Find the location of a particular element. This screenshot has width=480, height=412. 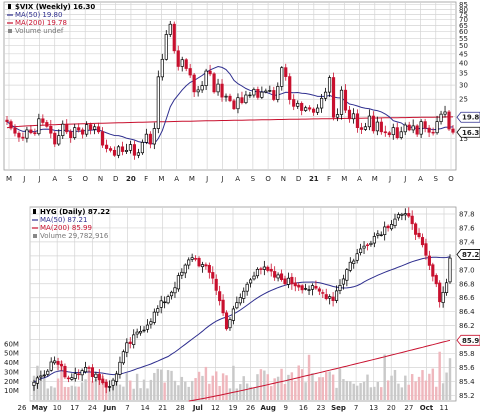

x-tick-label: May is located at coordinates (40, 408).